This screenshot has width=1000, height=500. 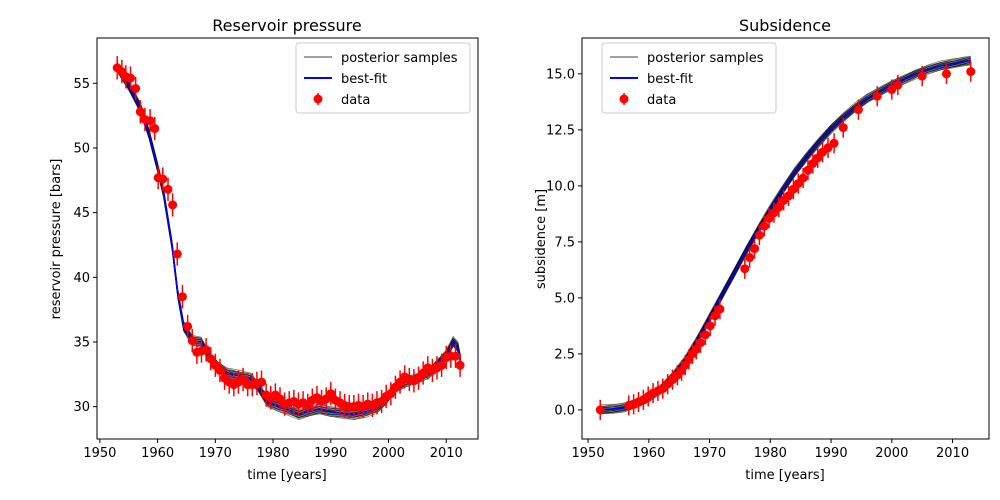 I want to click on y-tick-label-2-5: 2.5, so click(x=564, y=354).